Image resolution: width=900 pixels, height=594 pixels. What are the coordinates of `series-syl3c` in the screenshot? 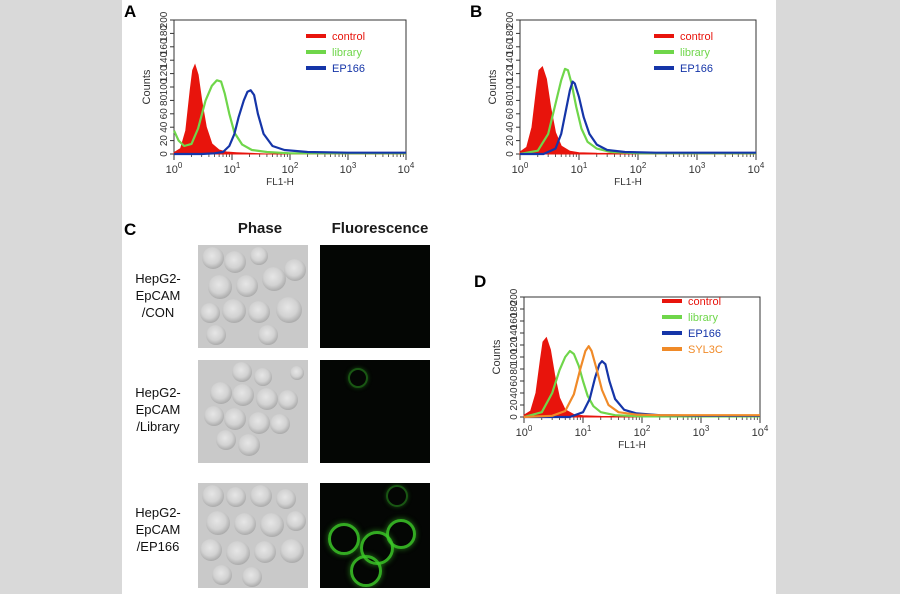 It's located at (641, 382).